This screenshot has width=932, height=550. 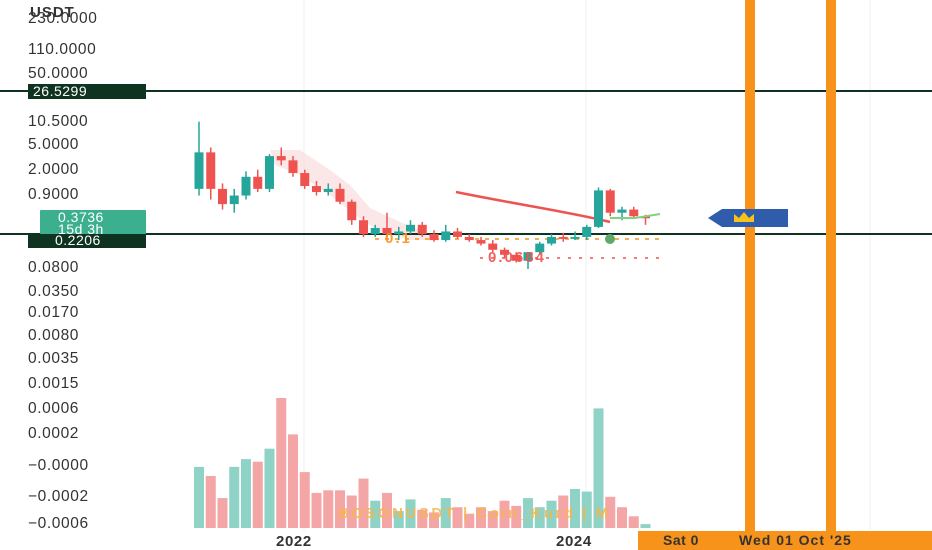 I want to click on bottom-price-tag: 0.2206, so click(x=87, y=240).